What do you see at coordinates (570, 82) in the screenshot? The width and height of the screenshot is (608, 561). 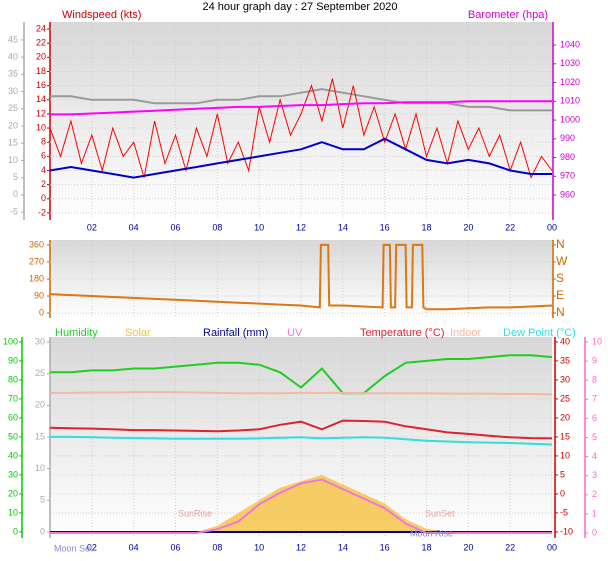 I see `y2-tick-label: 1020` at bounding box center [570, 82].